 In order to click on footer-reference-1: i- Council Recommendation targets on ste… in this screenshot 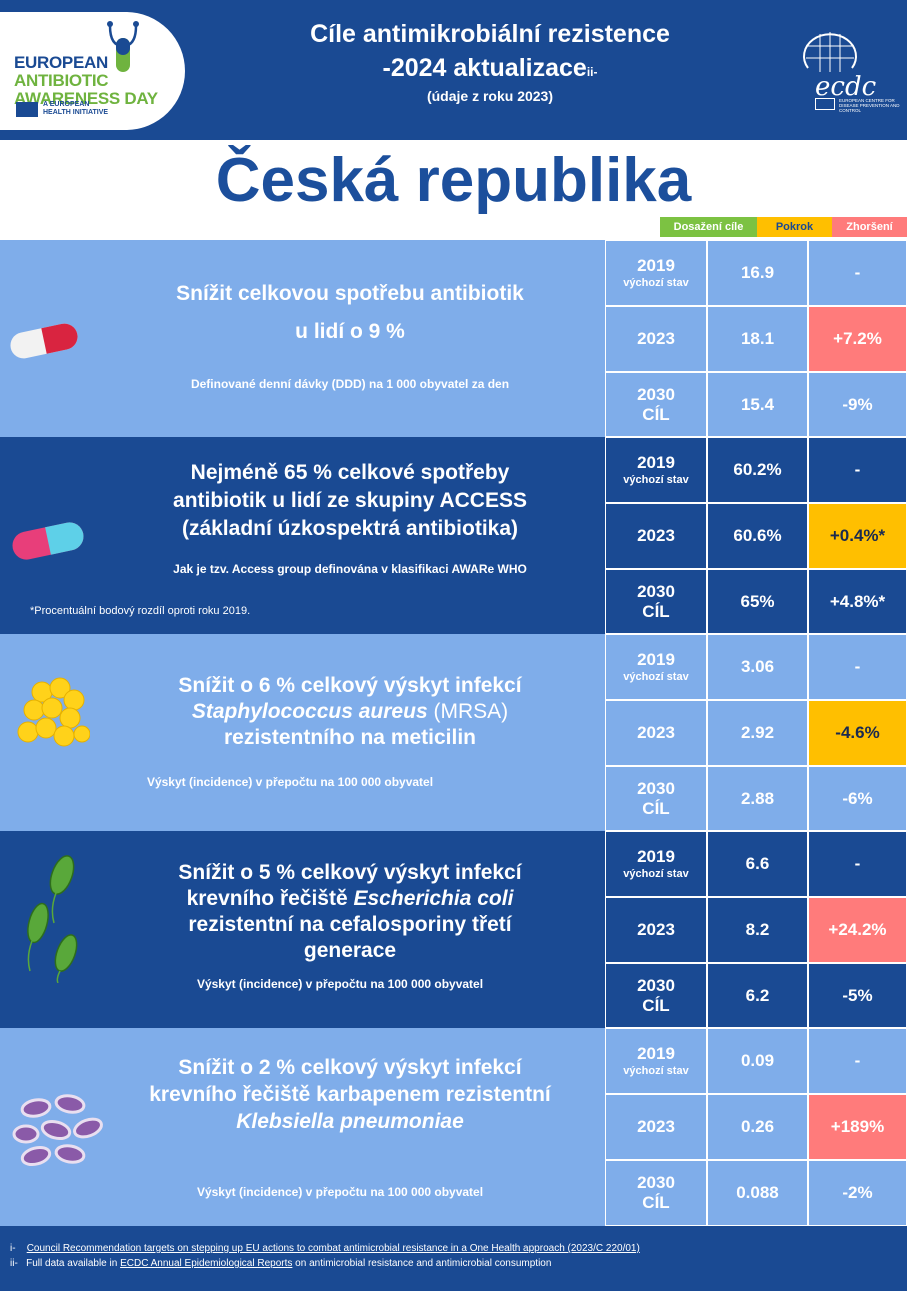, I will do `click(325, 1248)`.